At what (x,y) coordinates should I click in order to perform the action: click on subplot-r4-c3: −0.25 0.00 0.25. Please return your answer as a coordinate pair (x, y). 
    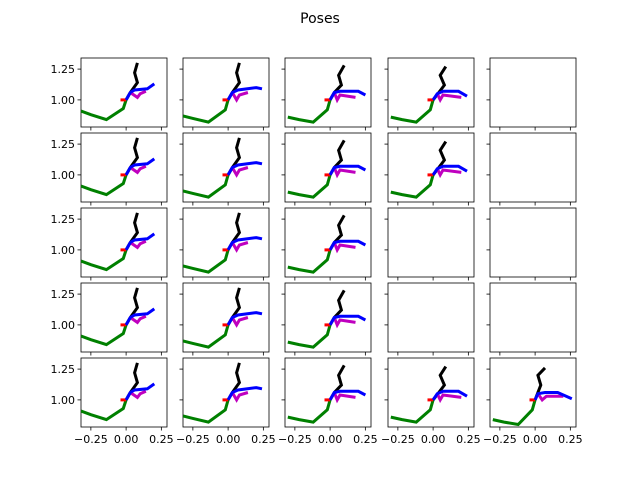
    Looking at the image, I should click on (431, 401).